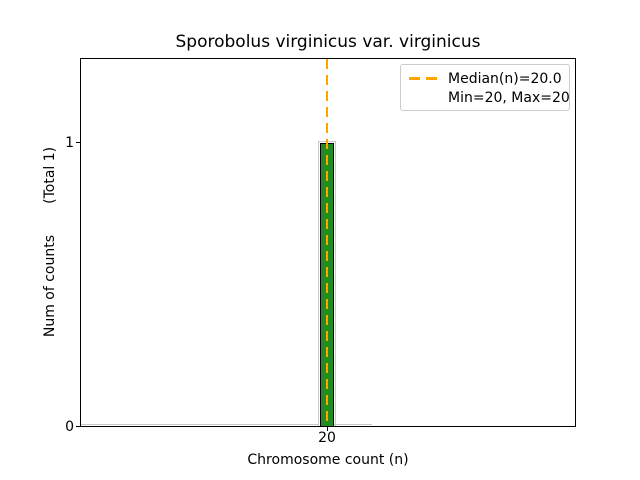 The height and width of the screenshot is (480, 640). I want to click on legend-label-median: Median(n)=20.0, so click(505, 78).